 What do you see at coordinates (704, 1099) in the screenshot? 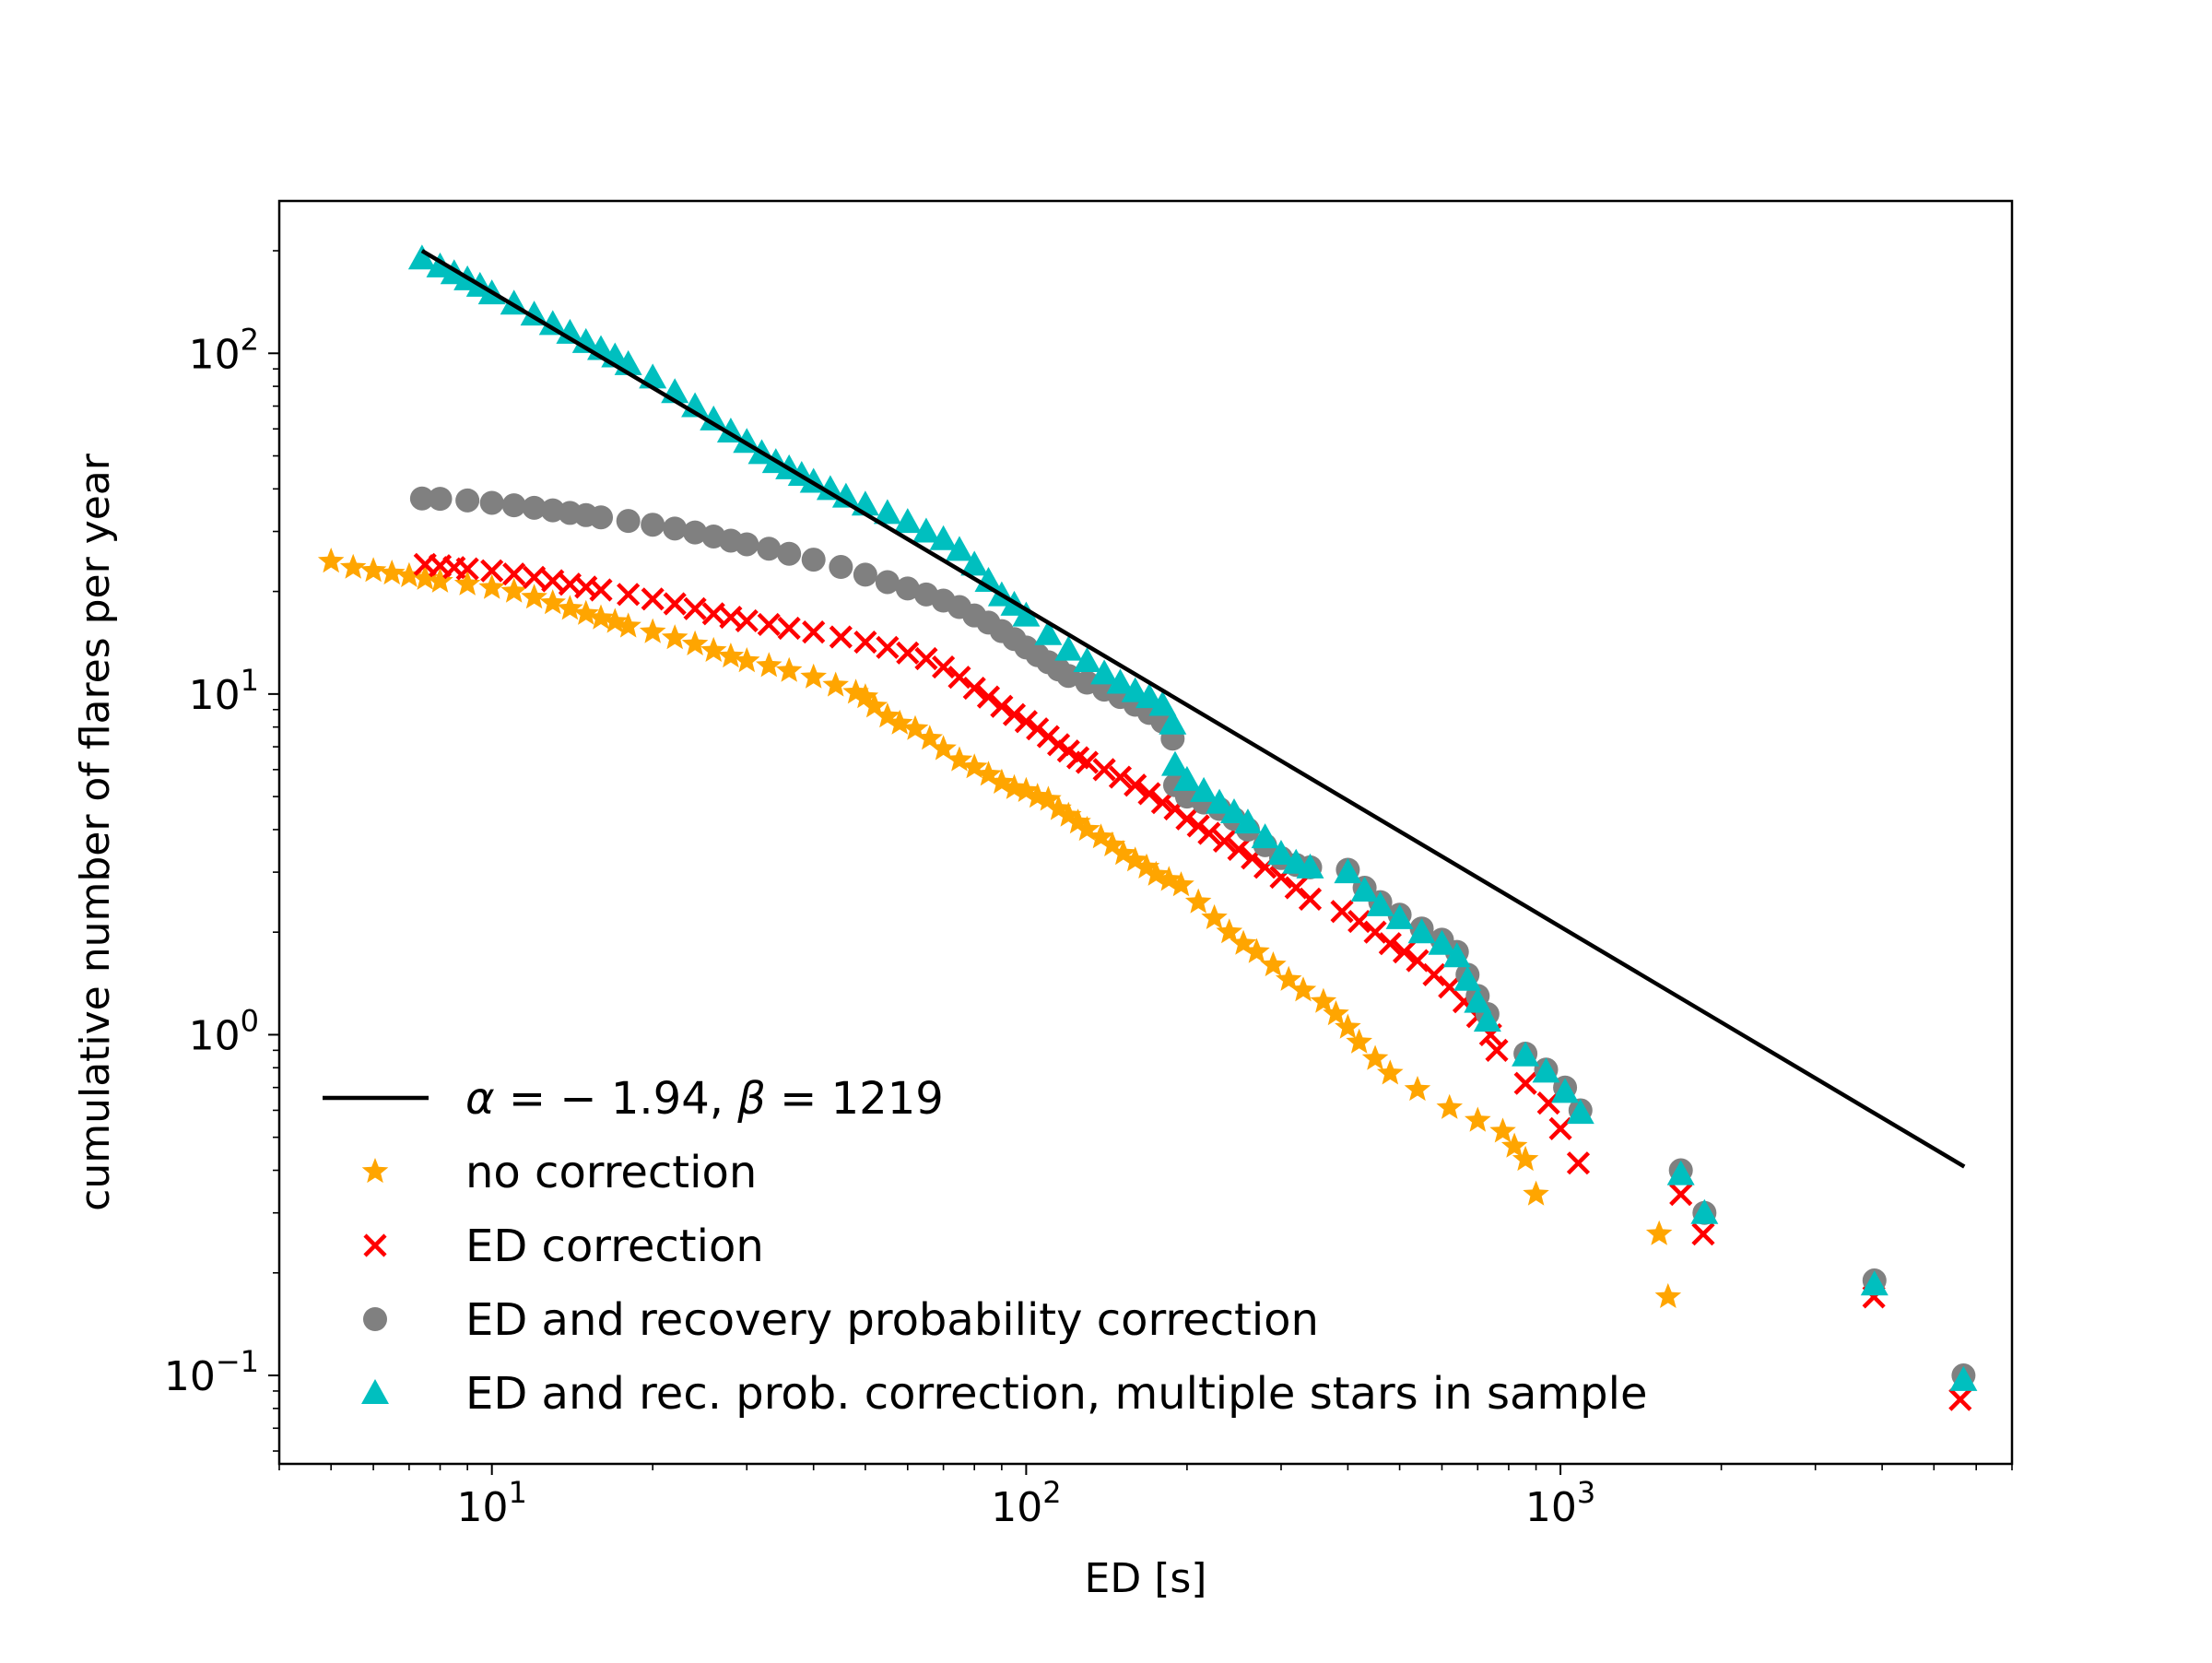
I see `legend-label-fit: α = − 1.94, β = 1219` at bounding box center [704, 1099].